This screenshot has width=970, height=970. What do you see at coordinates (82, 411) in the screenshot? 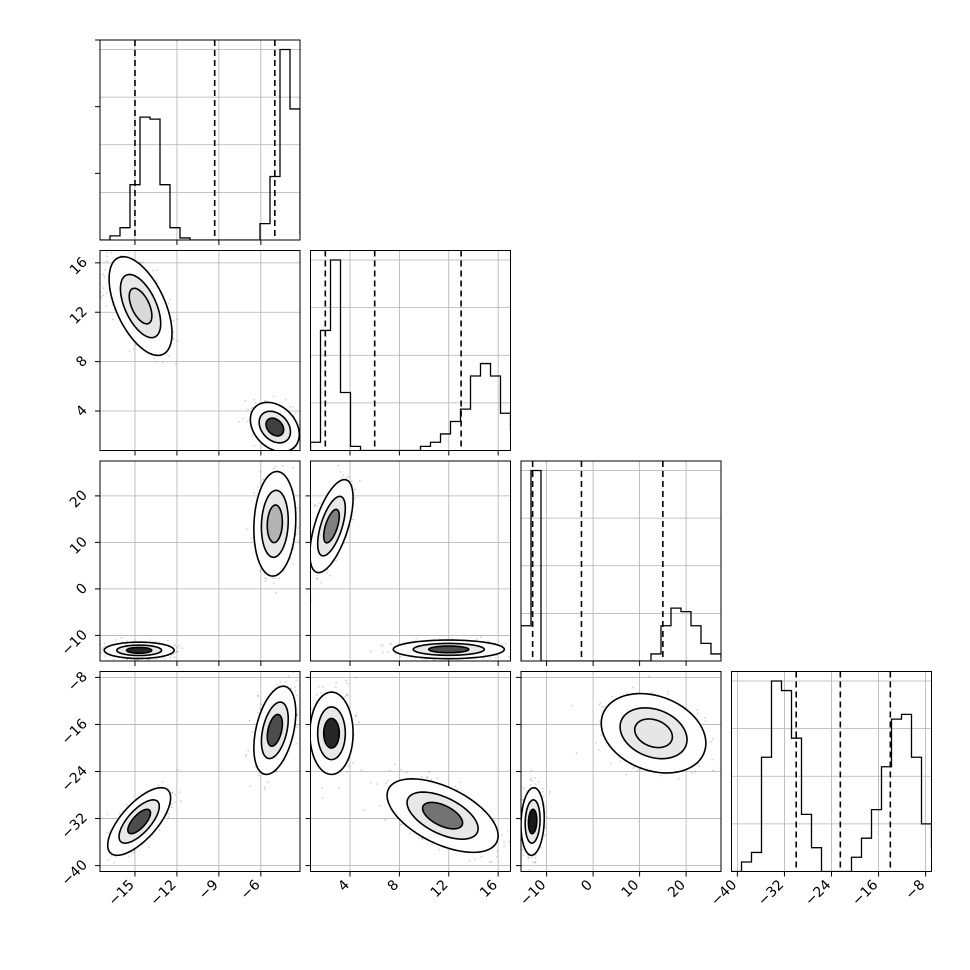
I see `ytick-label-1-0: 4` at bounding box center [82, 411].